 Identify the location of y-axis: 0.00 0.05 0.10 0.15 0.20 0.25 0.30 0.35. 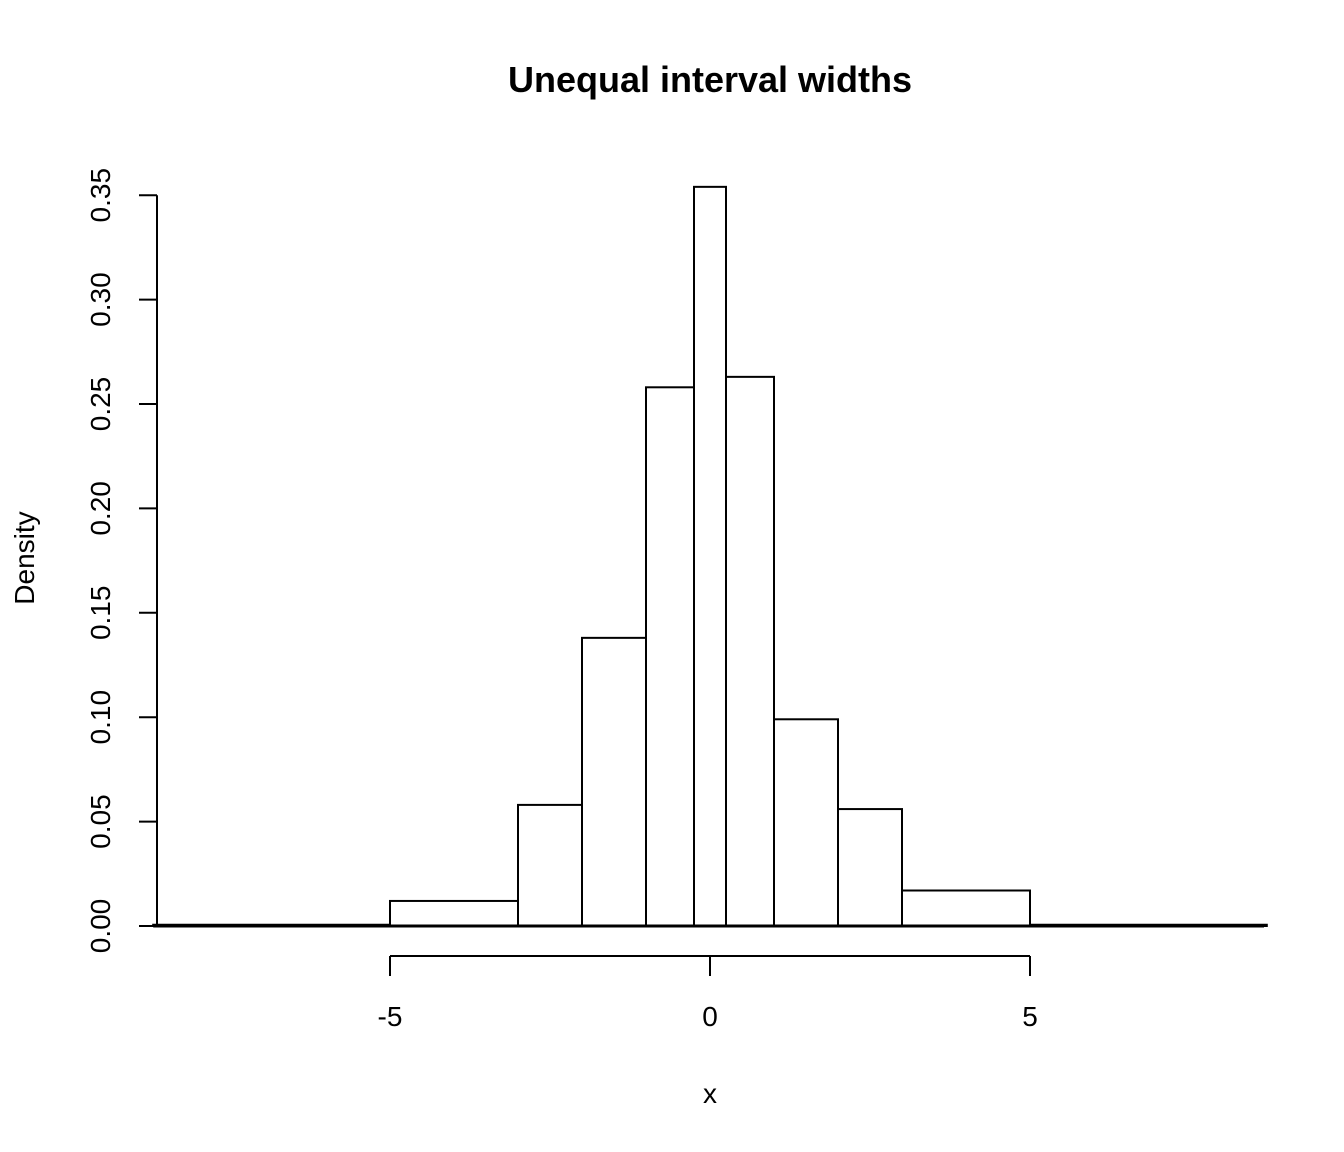
(121, 561).